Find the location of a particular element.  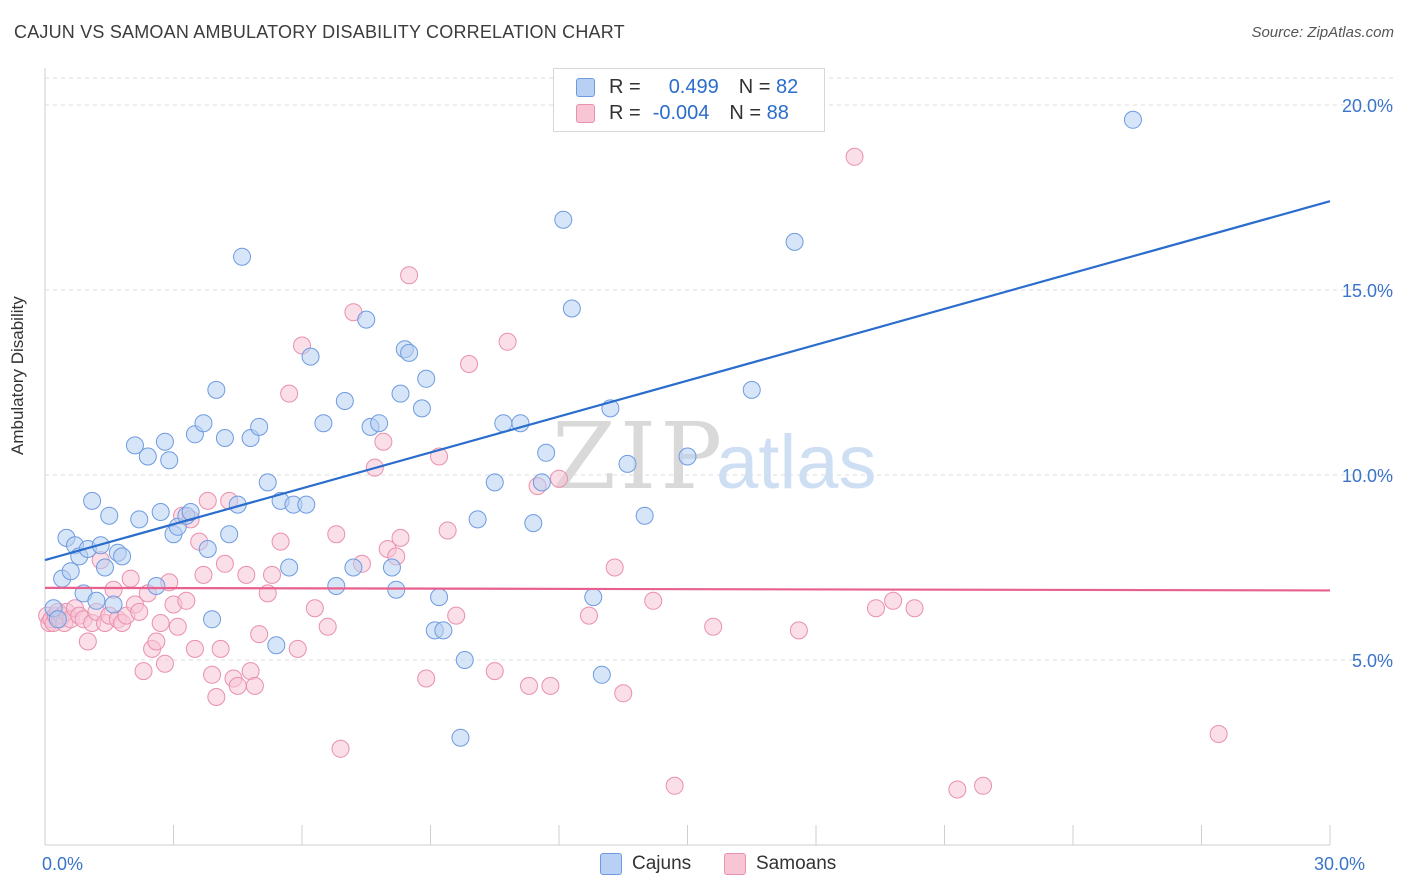

watermark-atlas: atlas is located at coordinates (796, 462).